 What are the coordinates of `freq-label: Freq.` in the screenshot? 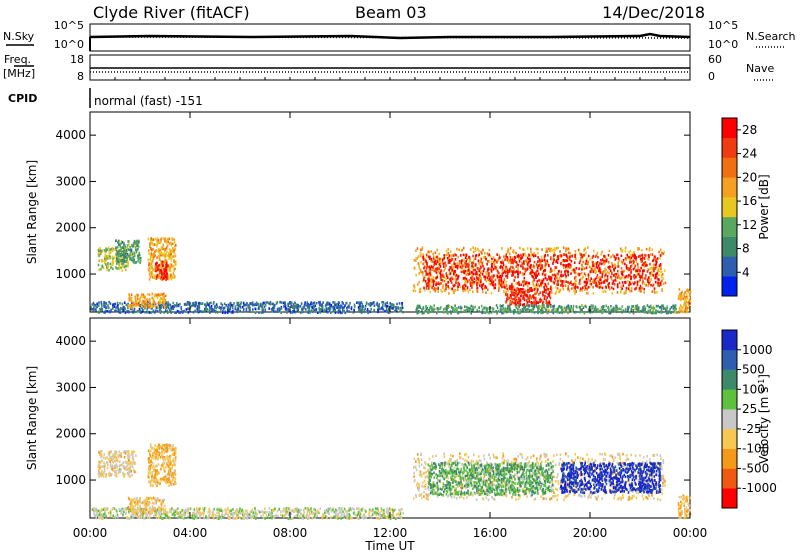 It's located at (17, 59).